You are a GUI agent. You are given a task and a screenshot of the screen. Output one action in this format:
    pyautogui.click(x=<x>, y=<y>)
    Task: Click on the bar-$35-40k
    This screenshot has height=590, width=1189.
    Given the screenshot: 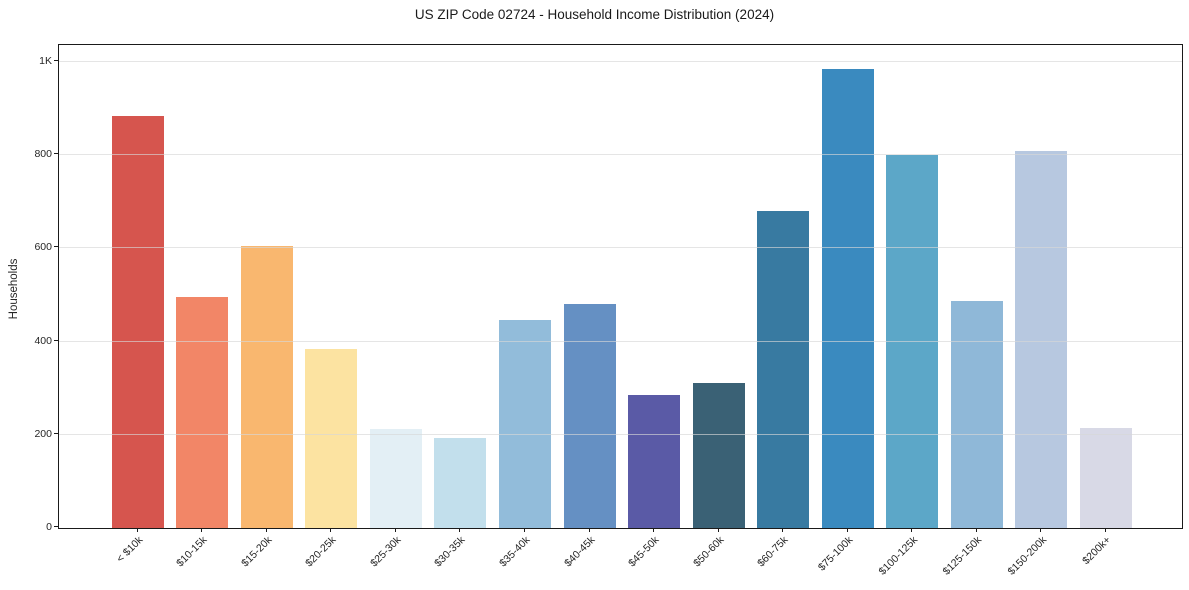 What is the action you would take?
    pyautogui.click(x=524, y=423)
    